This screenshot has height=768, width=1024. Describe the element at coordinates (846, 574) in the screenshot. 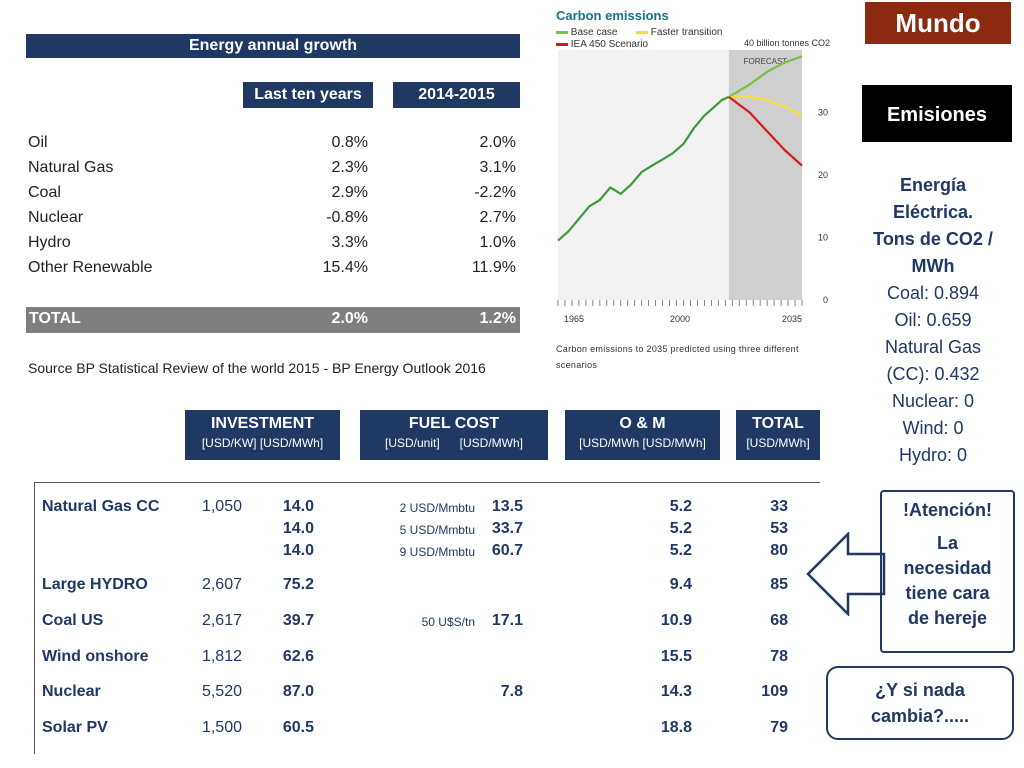

I see `left-arrow-icon` at that location.